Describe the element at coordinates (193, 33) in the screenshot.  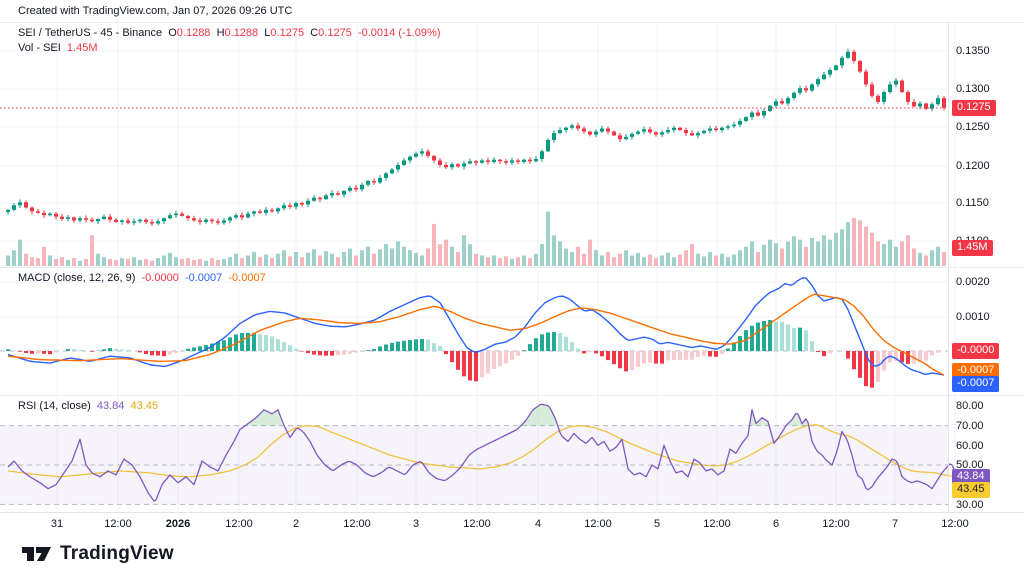
I see `ohlc-open-value: 0.1288` at that location.